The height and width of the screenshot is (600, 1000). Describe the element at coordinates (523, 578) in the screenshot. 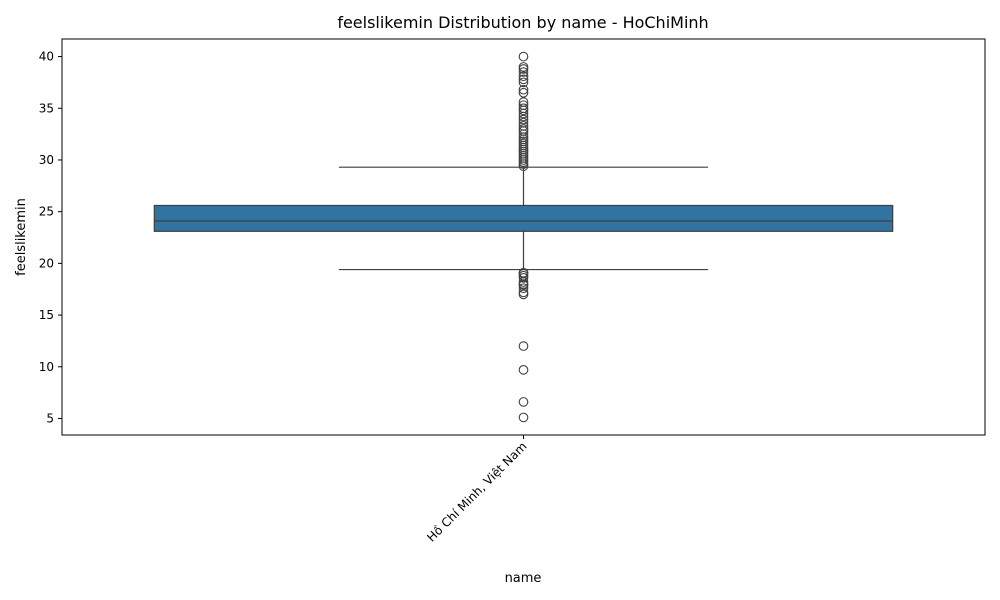

I see `x-axis-label: name` at that location.